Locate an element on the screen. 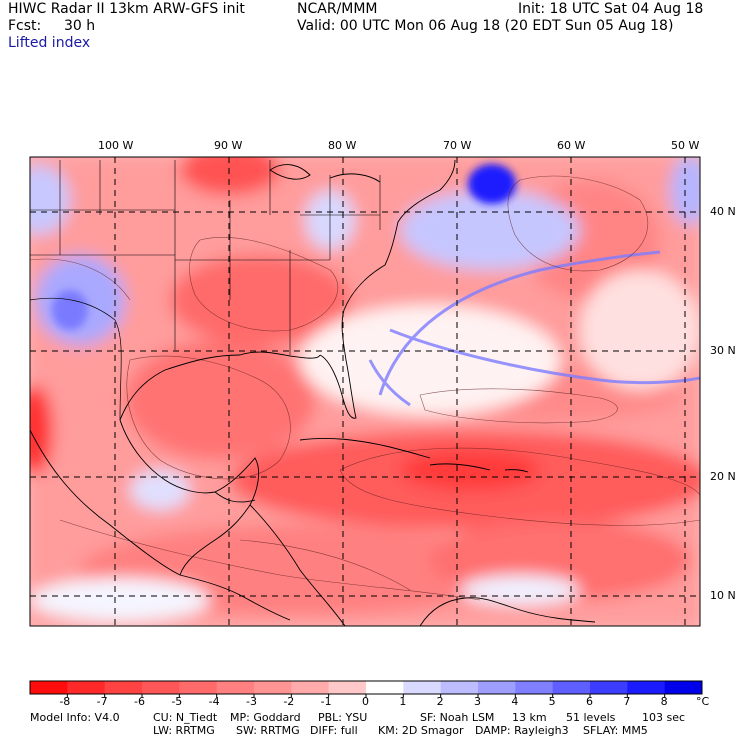 The height and width of the screenshot is (740, 740). model-info-cu: CU: N_Tiedt is located at coordinates (185, 717).